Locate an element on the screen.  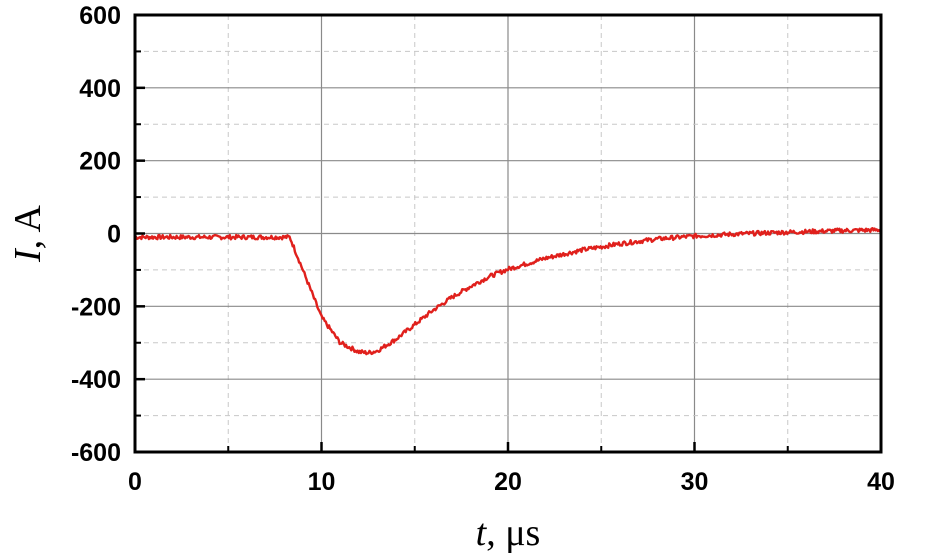
y-axis-symbol: I is located at coordinates (28, 255).